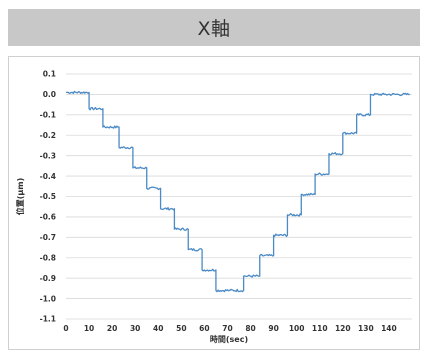 This screenshot has width=428, height=352. I want to click on y-tick-label: 0.0, so click(49, 94).